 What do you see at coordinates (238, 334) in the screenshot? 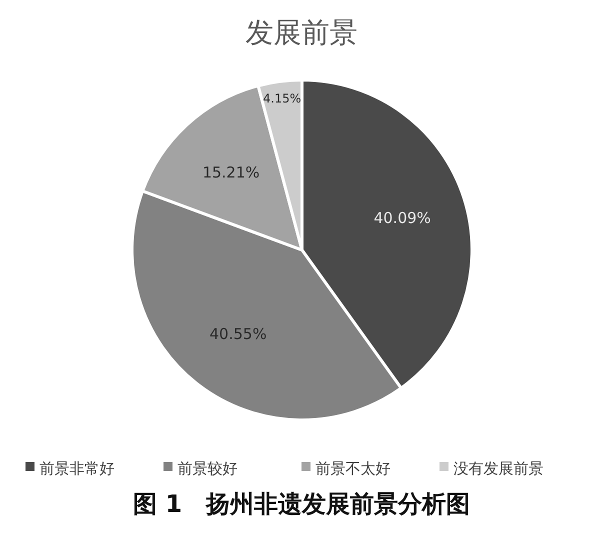
I see `data-label: 40.55%` at bounding box center [238, 334].